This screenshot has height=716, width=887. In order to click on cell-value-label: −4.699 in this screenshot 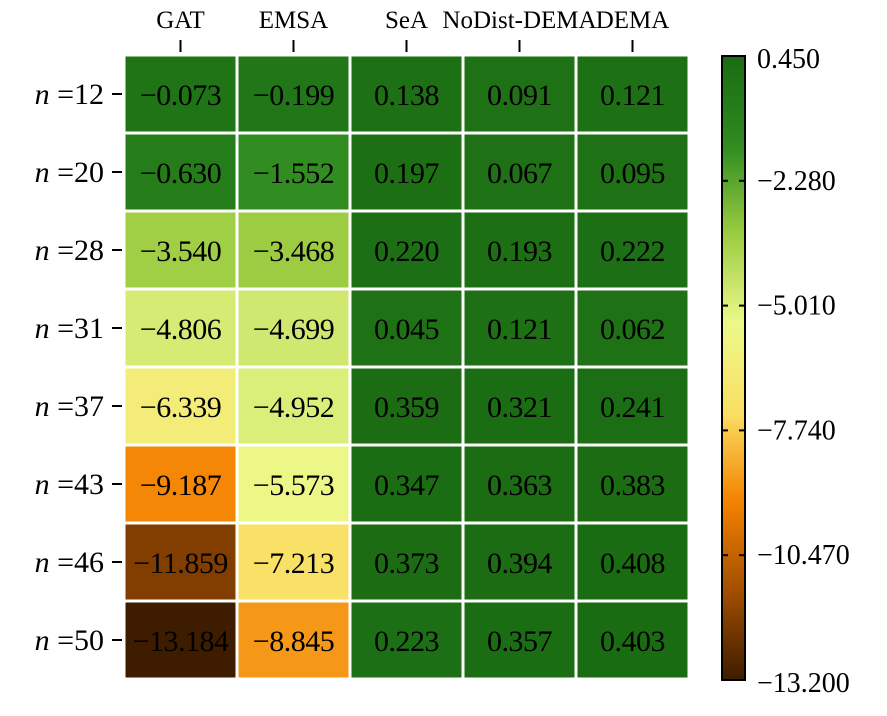, I will do `click(293, 329)`.